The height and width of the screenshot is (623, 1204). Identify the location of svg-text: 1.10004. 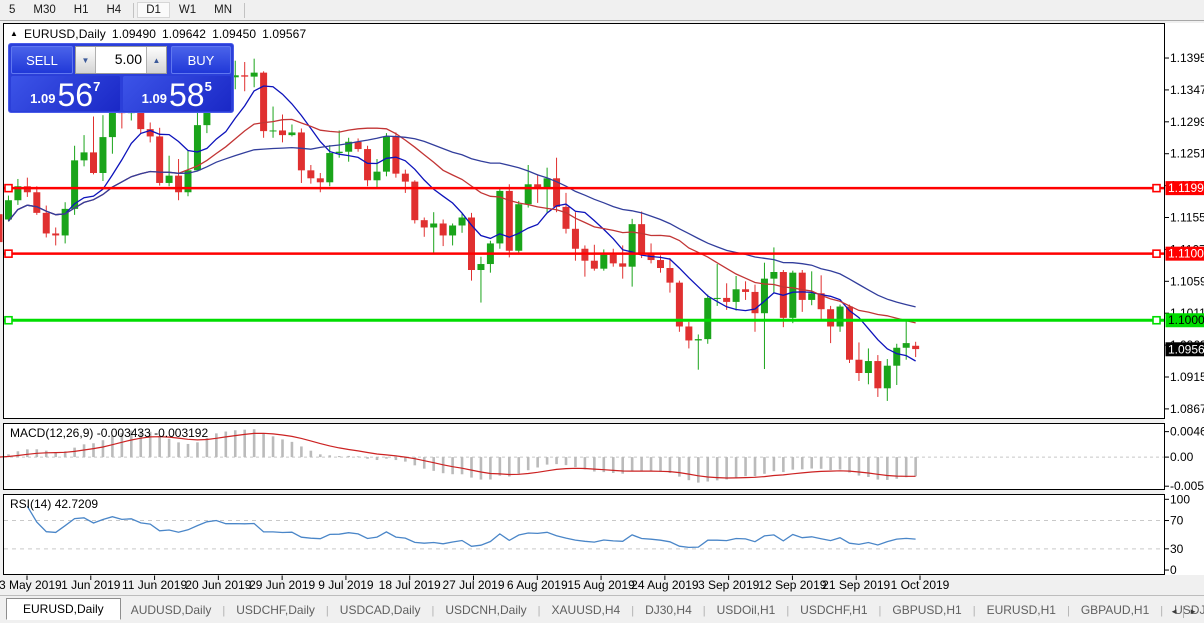
(1186, 320).